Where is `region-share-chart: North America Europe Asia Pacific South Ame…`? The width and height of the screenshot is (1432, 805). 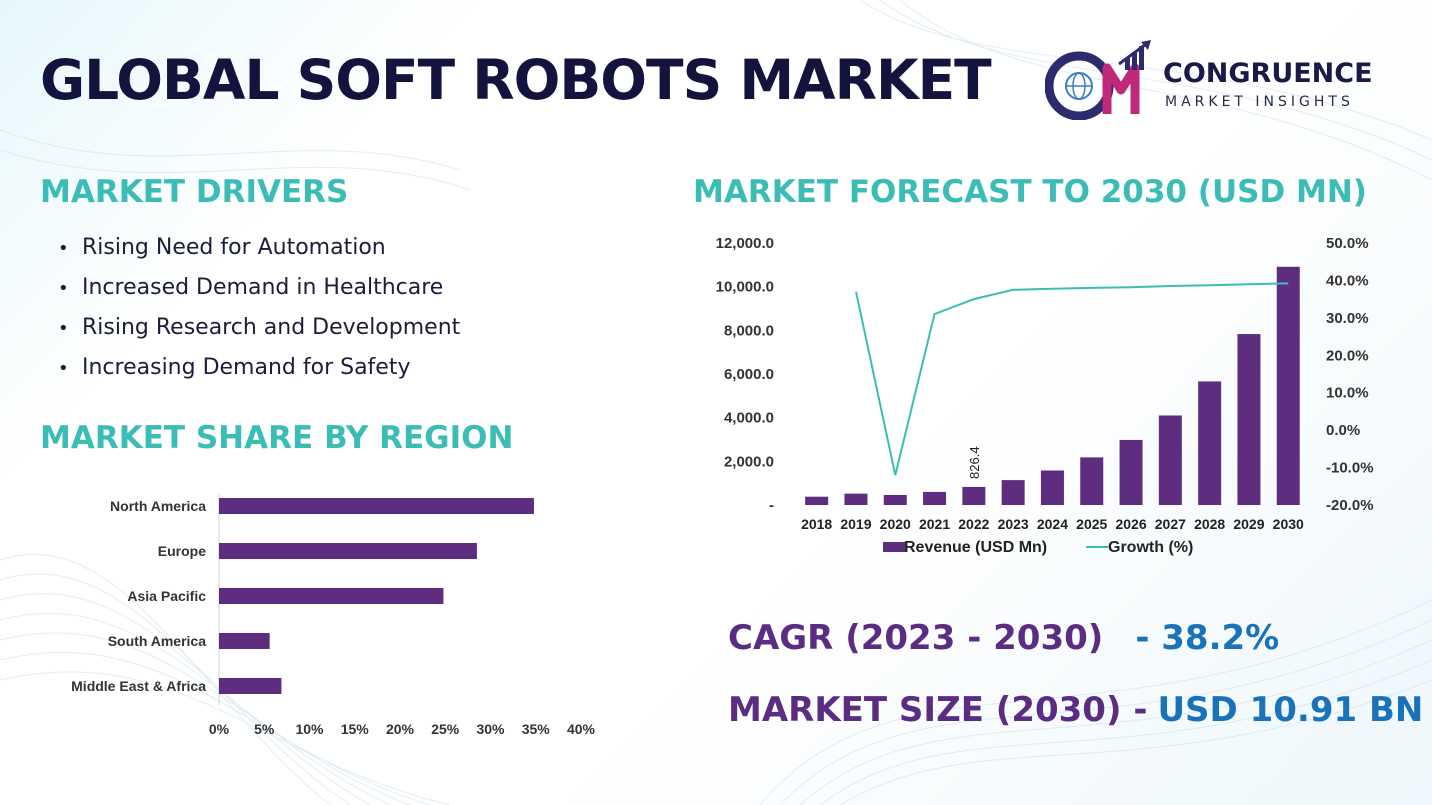 region-share-chart: North America Europe Asia Pacific South Ame… is located at coordinates (333, 615).